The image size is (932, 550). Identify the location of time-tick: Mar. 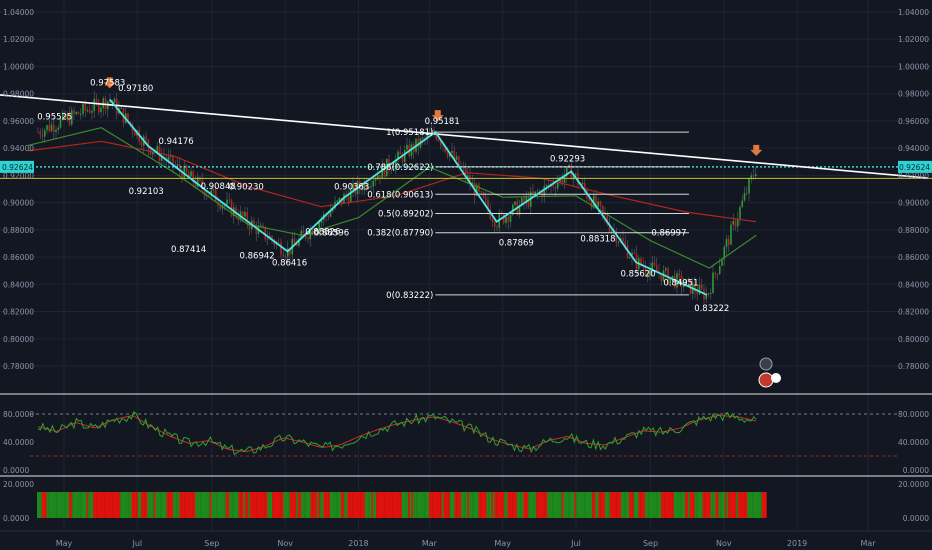
(868, 543).